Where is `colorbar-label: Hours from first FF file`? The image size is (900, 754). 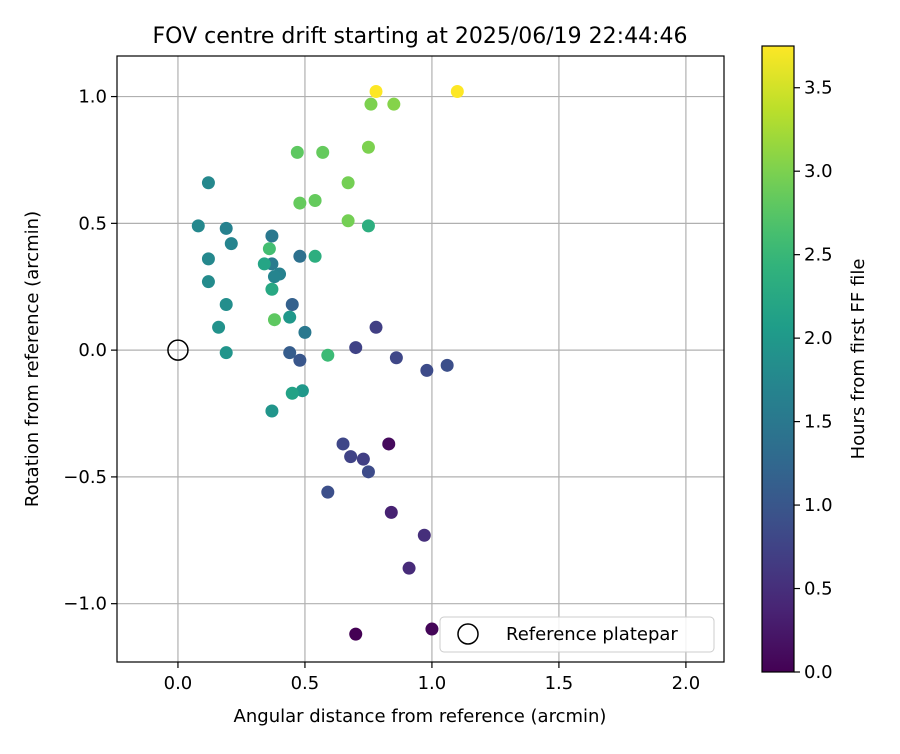
colorbar-label: Hours from first FF file is located at coordinates (858, 359).